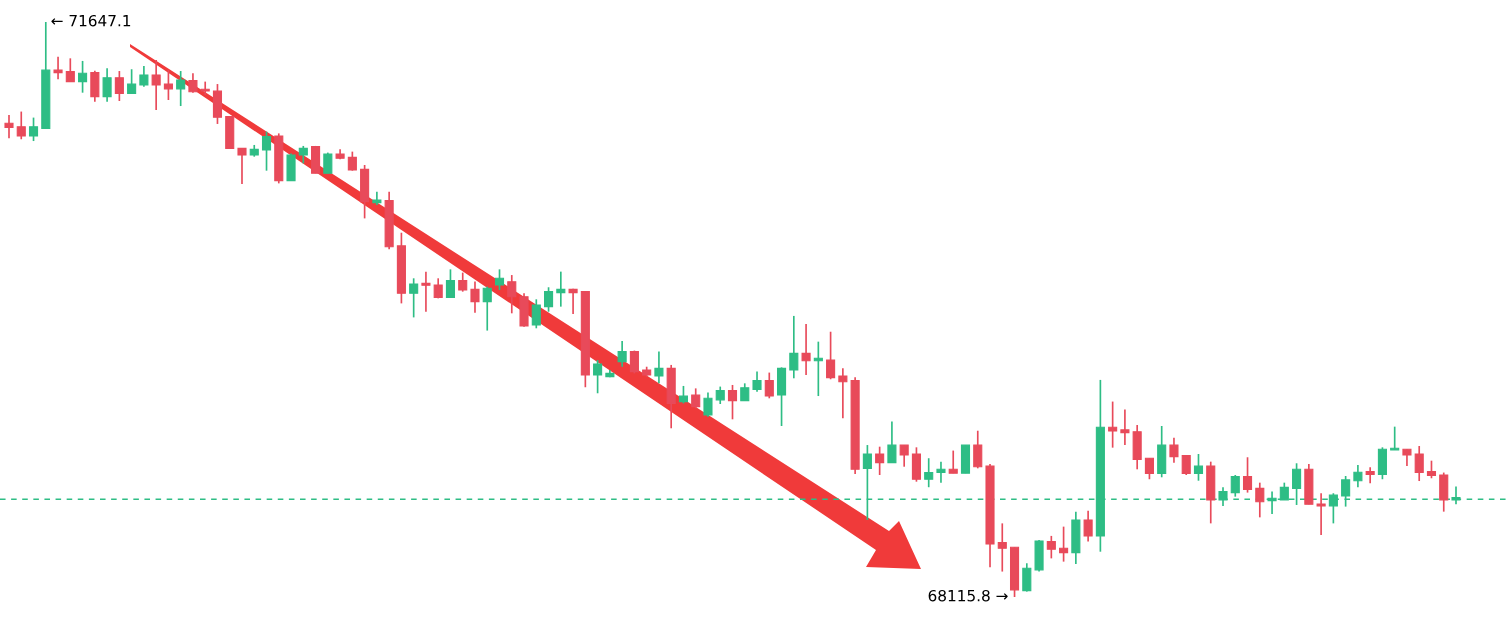 This screenshot has width=1509, height=643. I want to click on annotation: ← 71647.1, so click(91, 20).